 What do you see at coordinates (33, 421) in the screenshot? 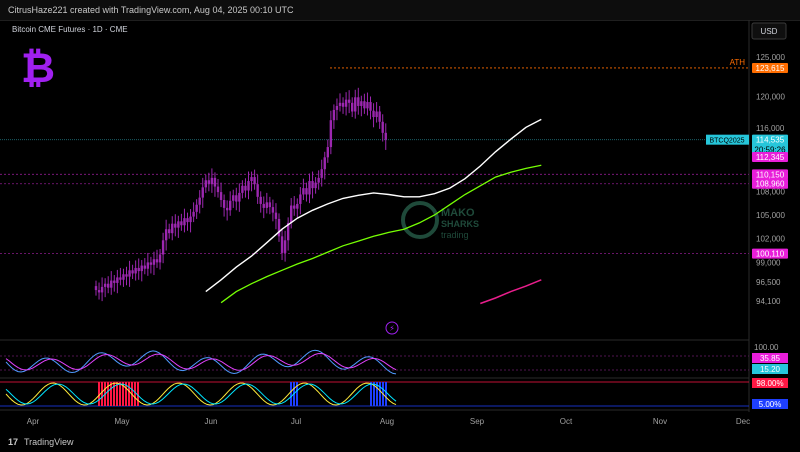
I see `x-tick-label: Apr` at bounding box center [33, 421].